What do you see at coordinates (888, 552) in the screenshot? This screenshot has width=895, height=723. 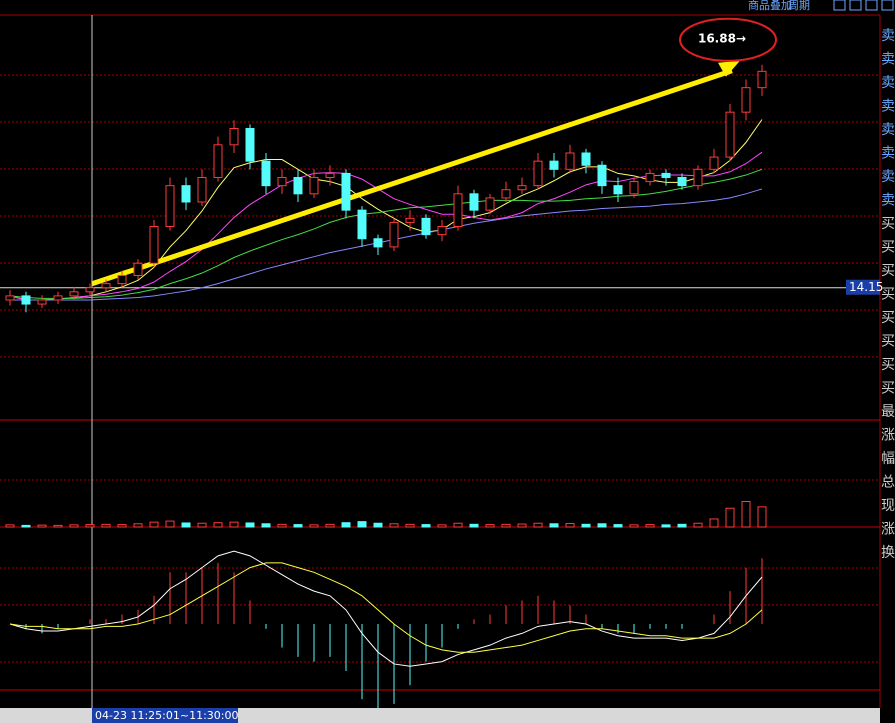 I see `sidebar-label: 换` at bounding box center [888, 552].